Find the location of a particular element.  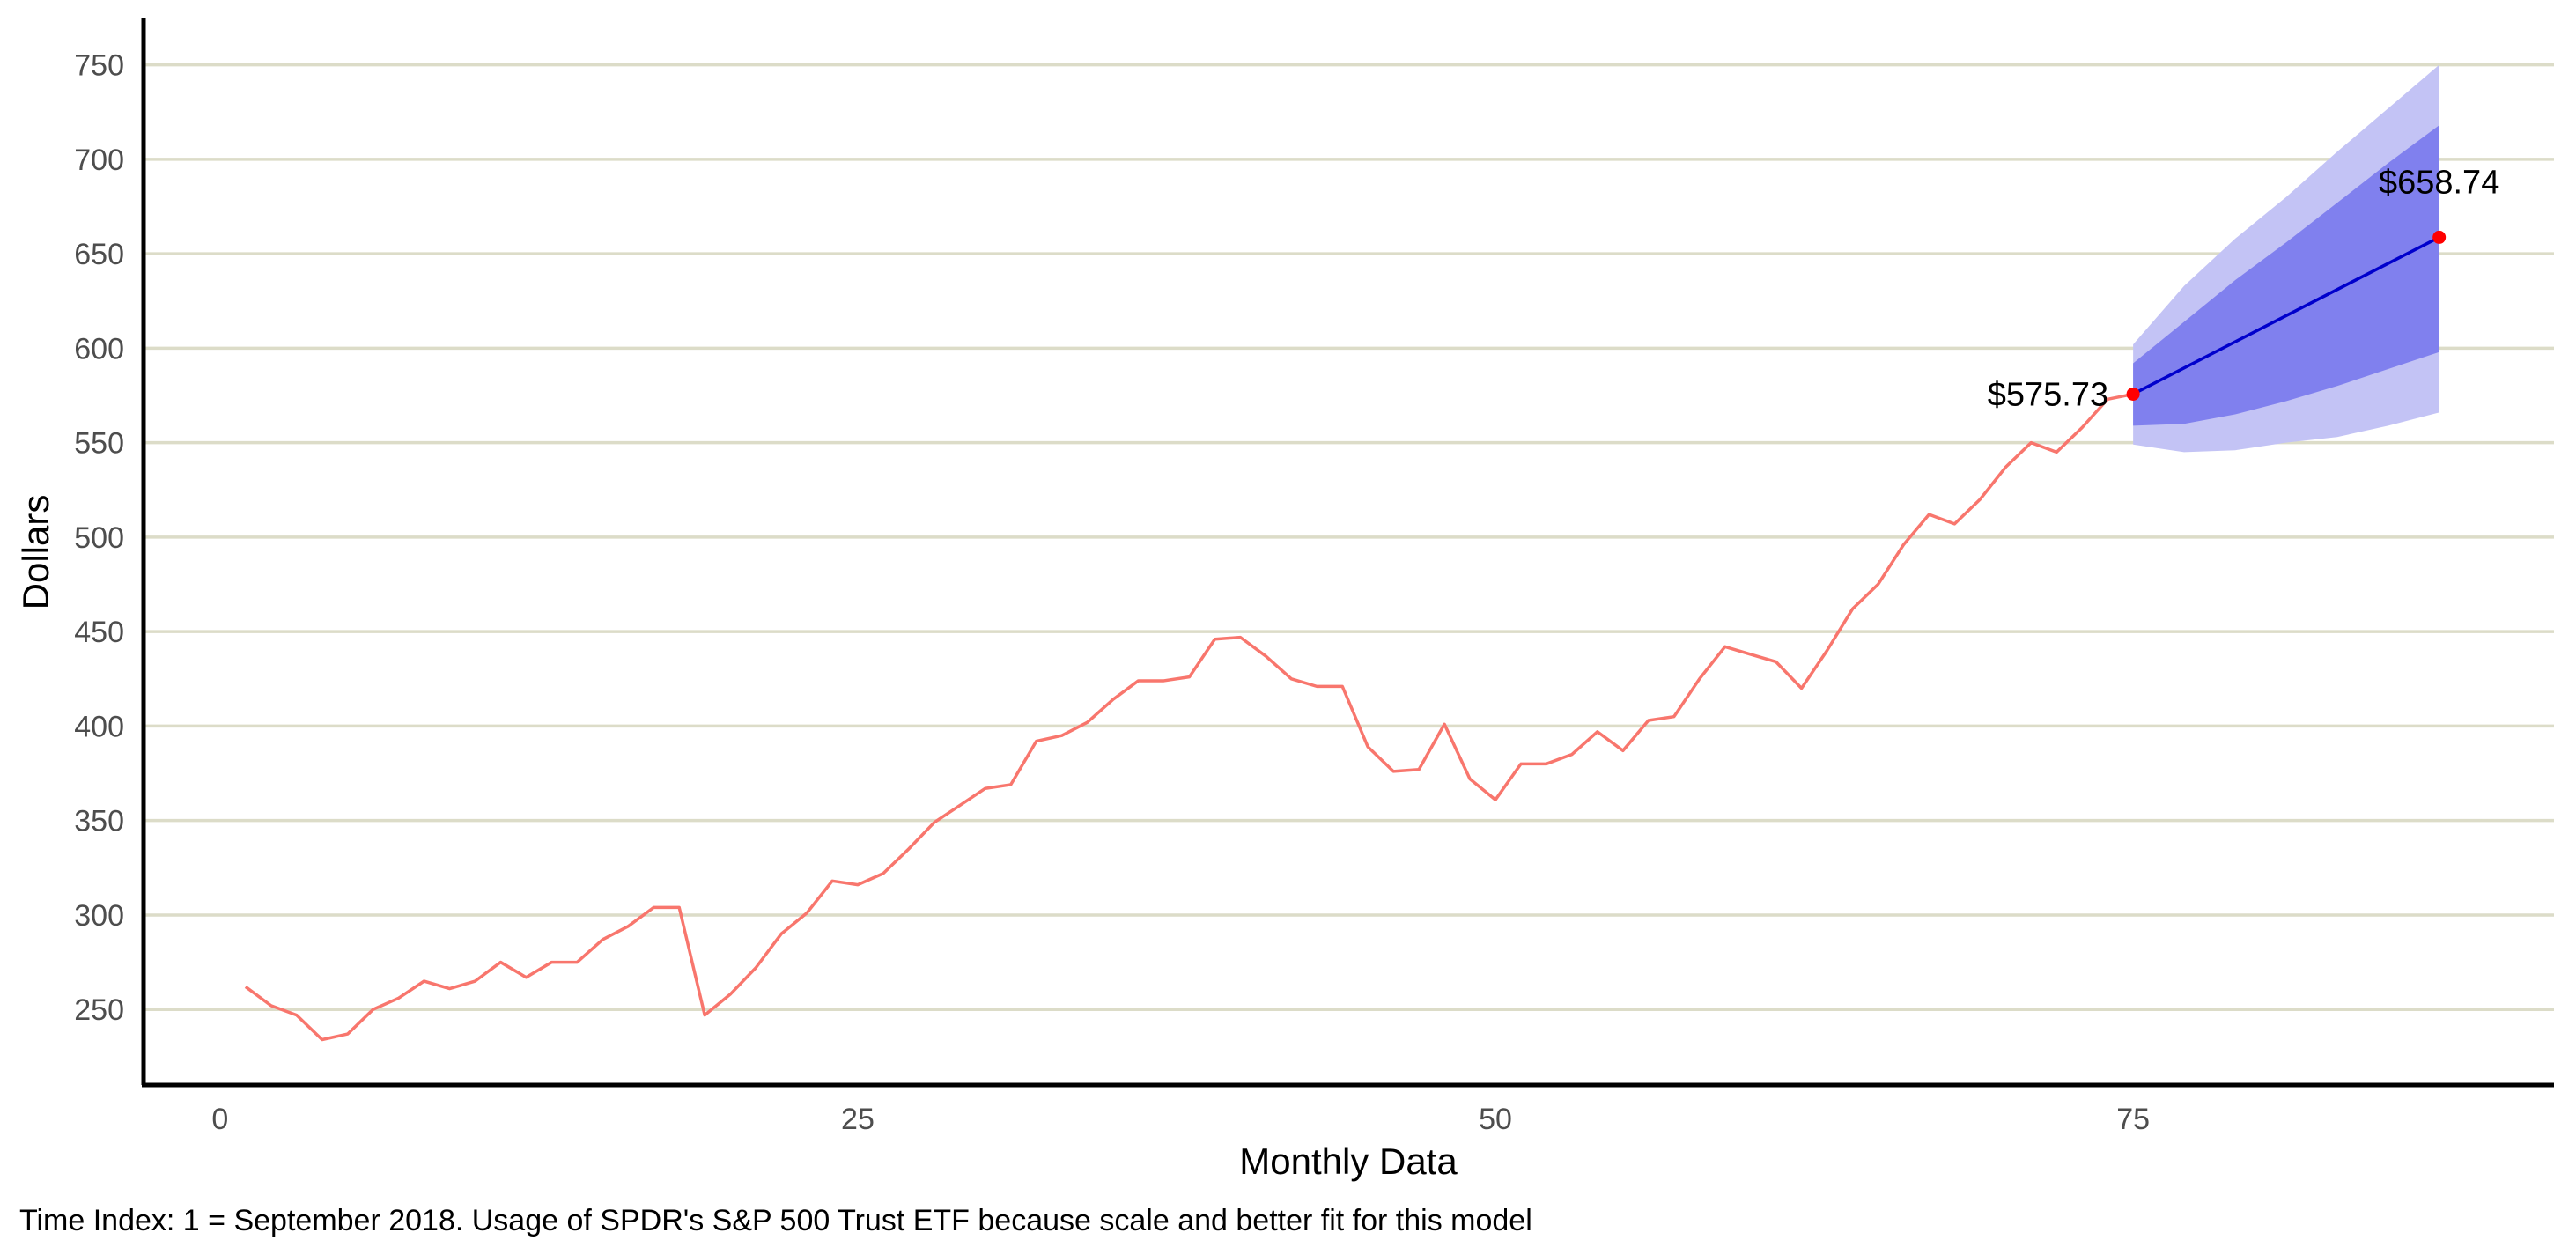

price-annotations: $575.73 $658.74 is located at coordinates (2244, 289).